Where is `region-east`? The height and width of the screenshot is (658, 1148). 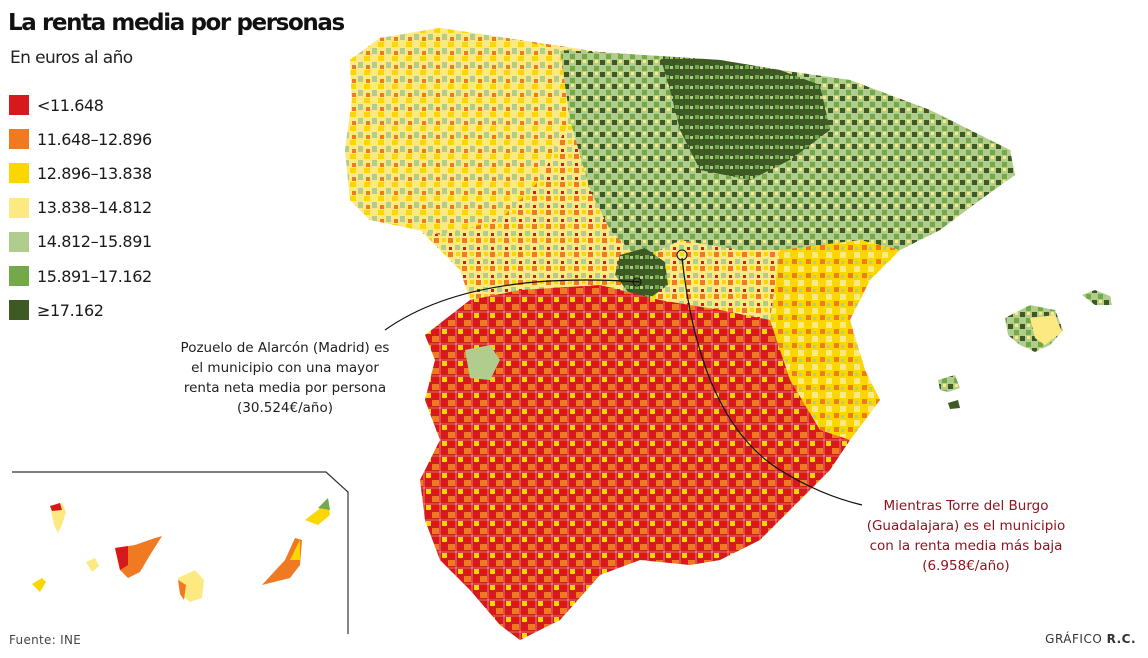 region-east is located at coordinates (835, 340).